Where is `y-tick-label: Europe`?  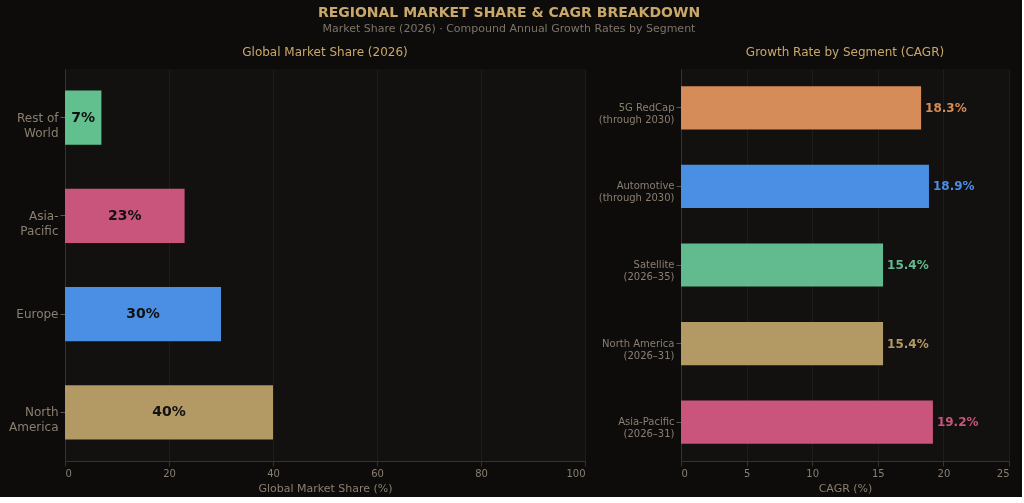
y-tick-label: Europe is located at coordinates (37, 314).